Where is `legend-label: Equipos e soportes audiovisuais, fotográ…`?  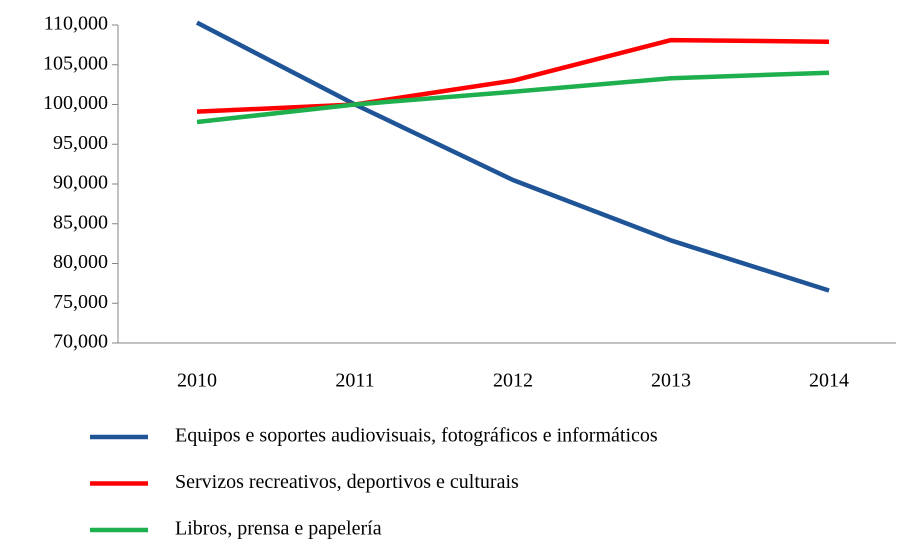
legend-label: Equipos e soportes audiovisuais, fotográ… is located at coordinates (416, 436).